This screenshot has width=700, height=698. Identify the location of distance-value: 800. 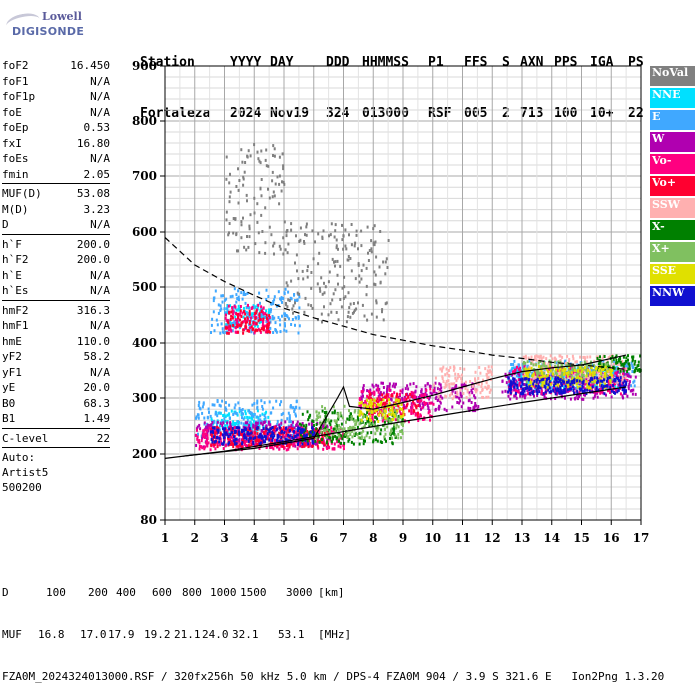
(192, 593).